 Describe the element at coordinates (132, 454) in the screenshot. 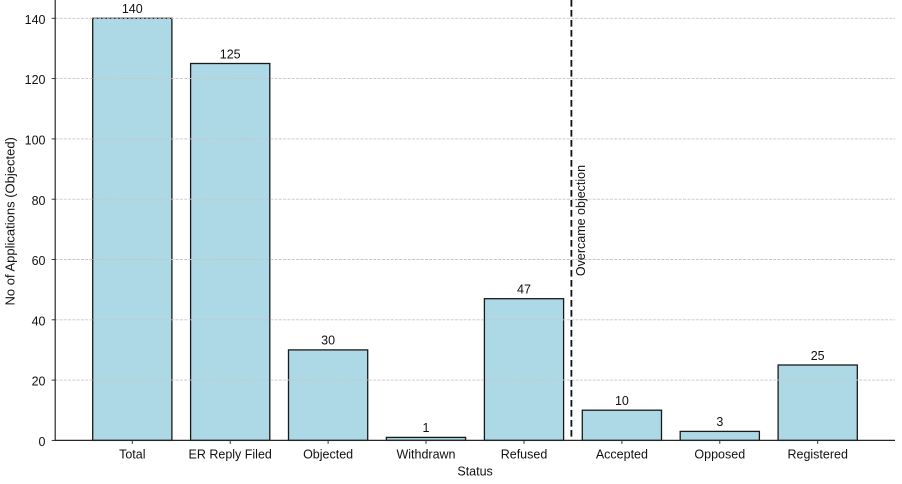

I see `svg-text: Total` at that location.